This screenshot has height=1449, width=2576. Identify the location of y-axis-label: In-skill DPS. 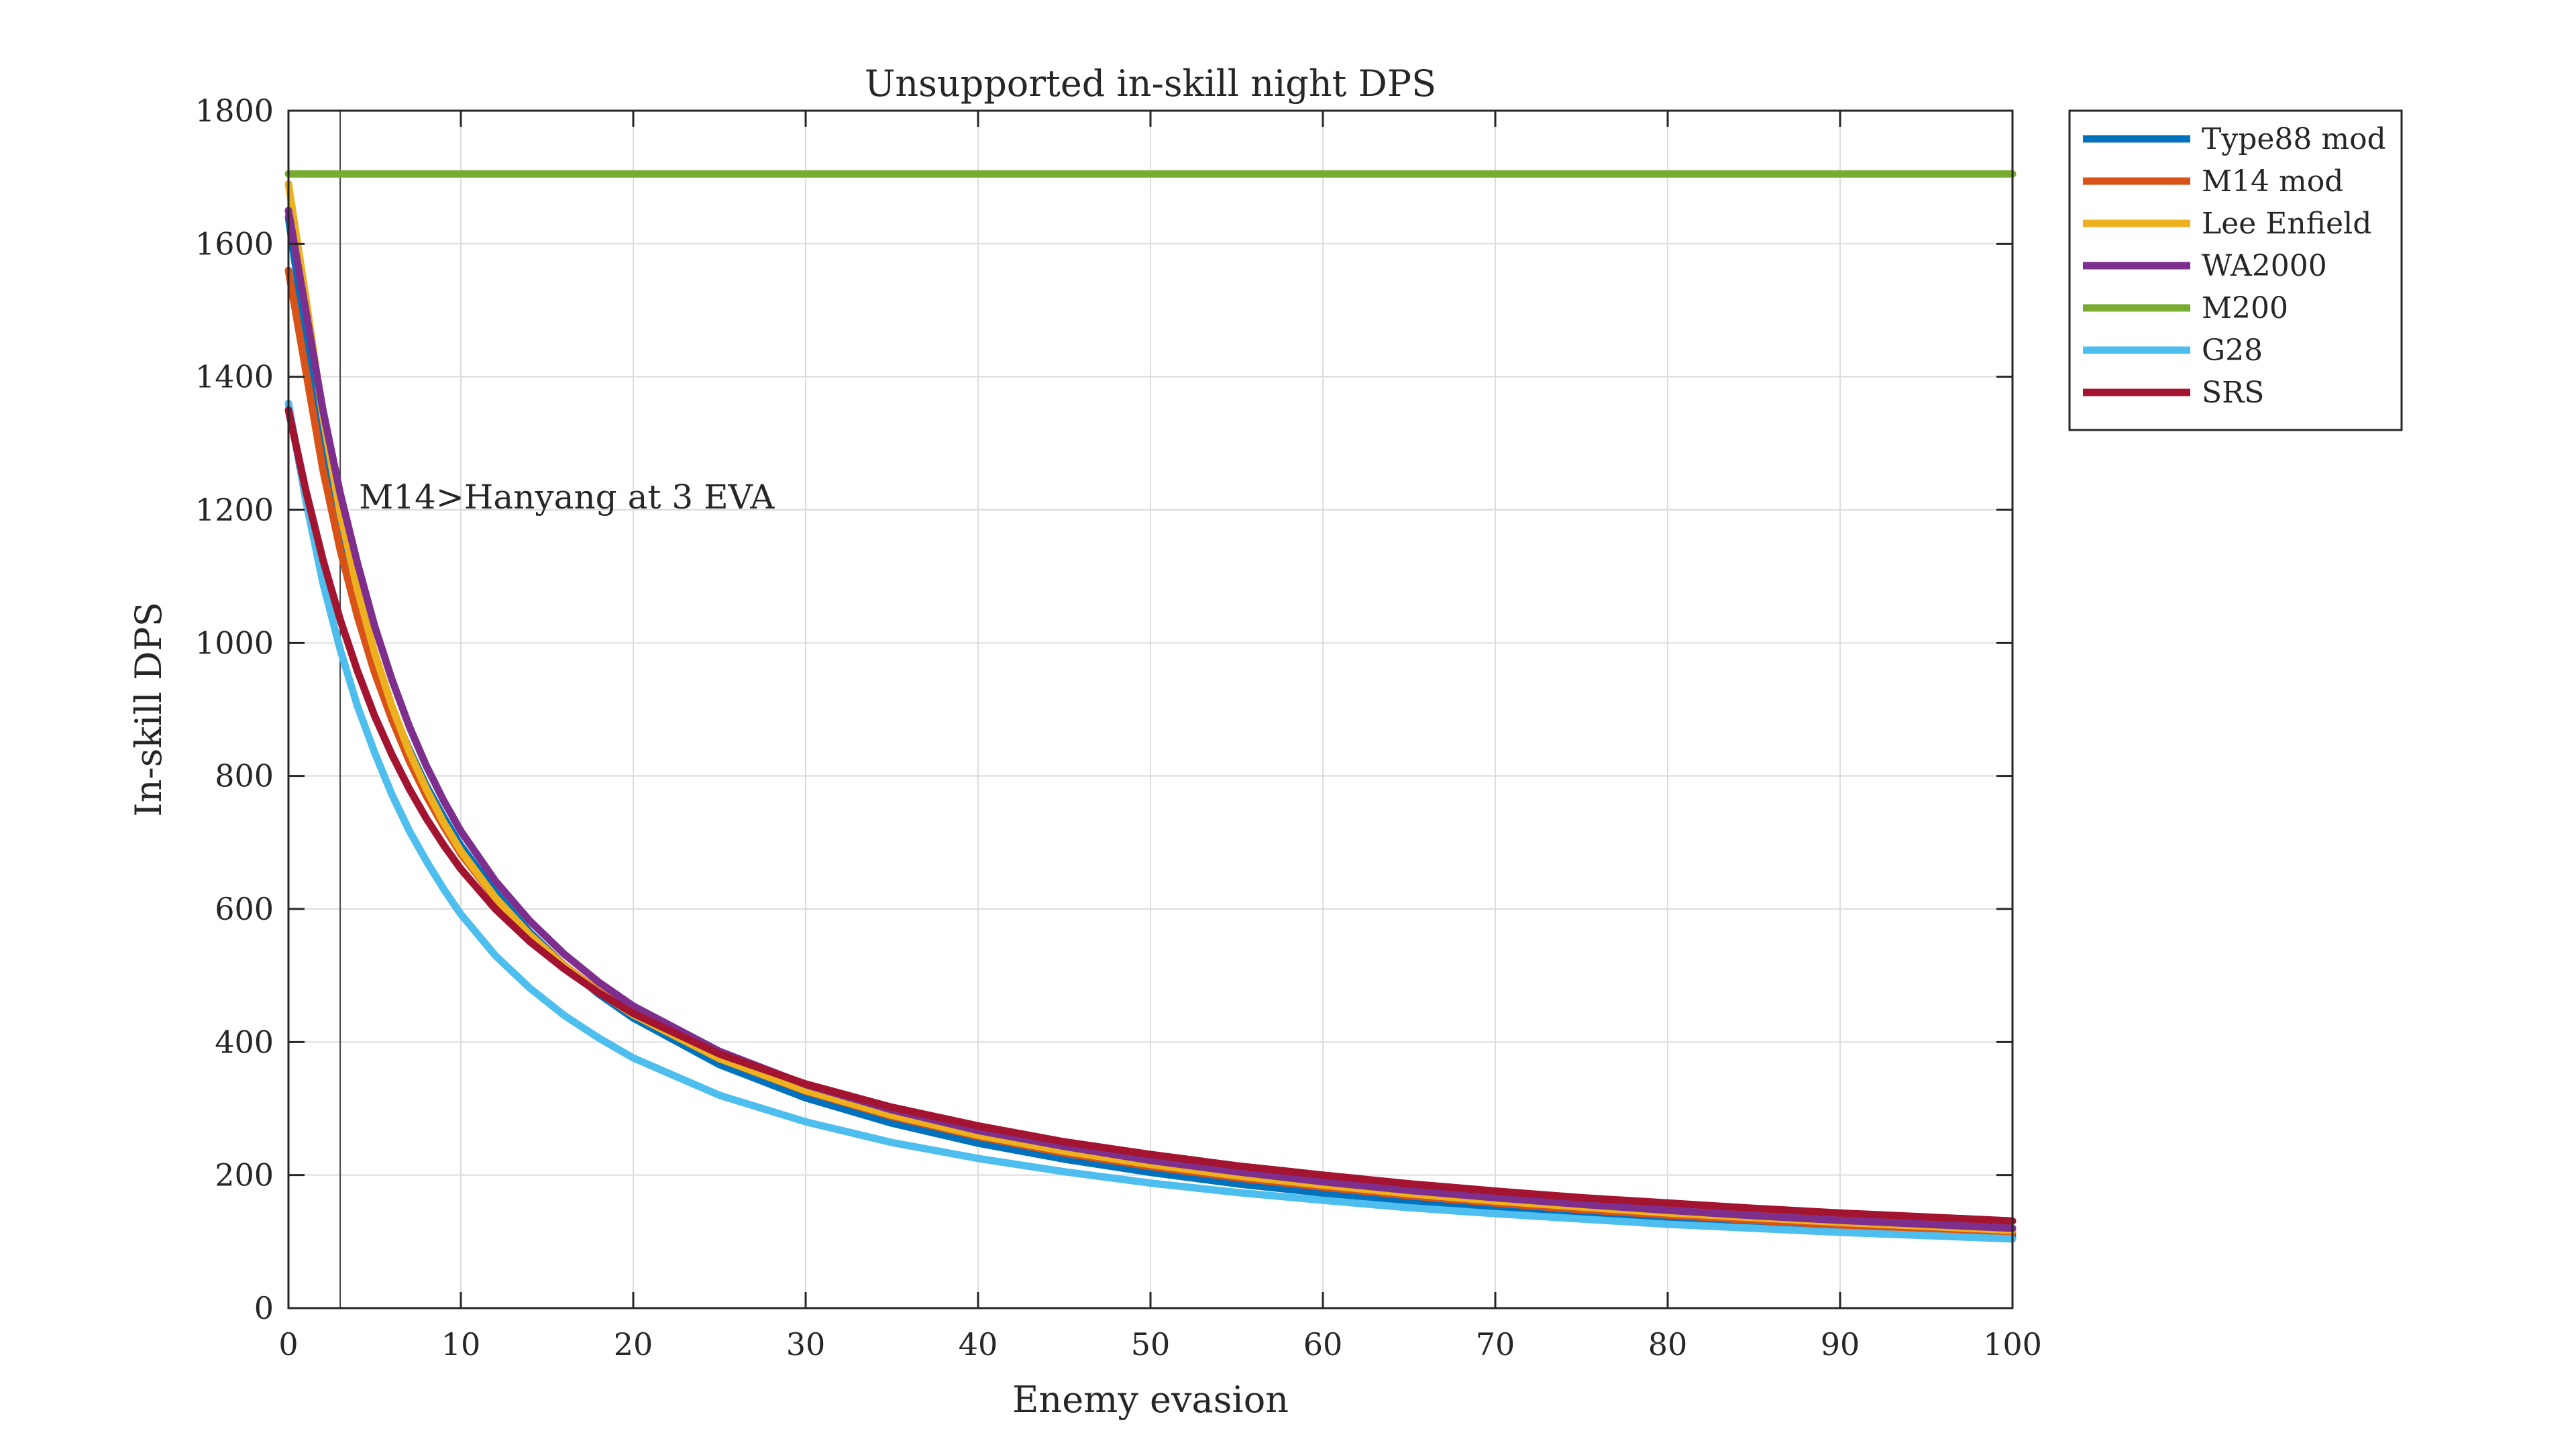
(148, 709).